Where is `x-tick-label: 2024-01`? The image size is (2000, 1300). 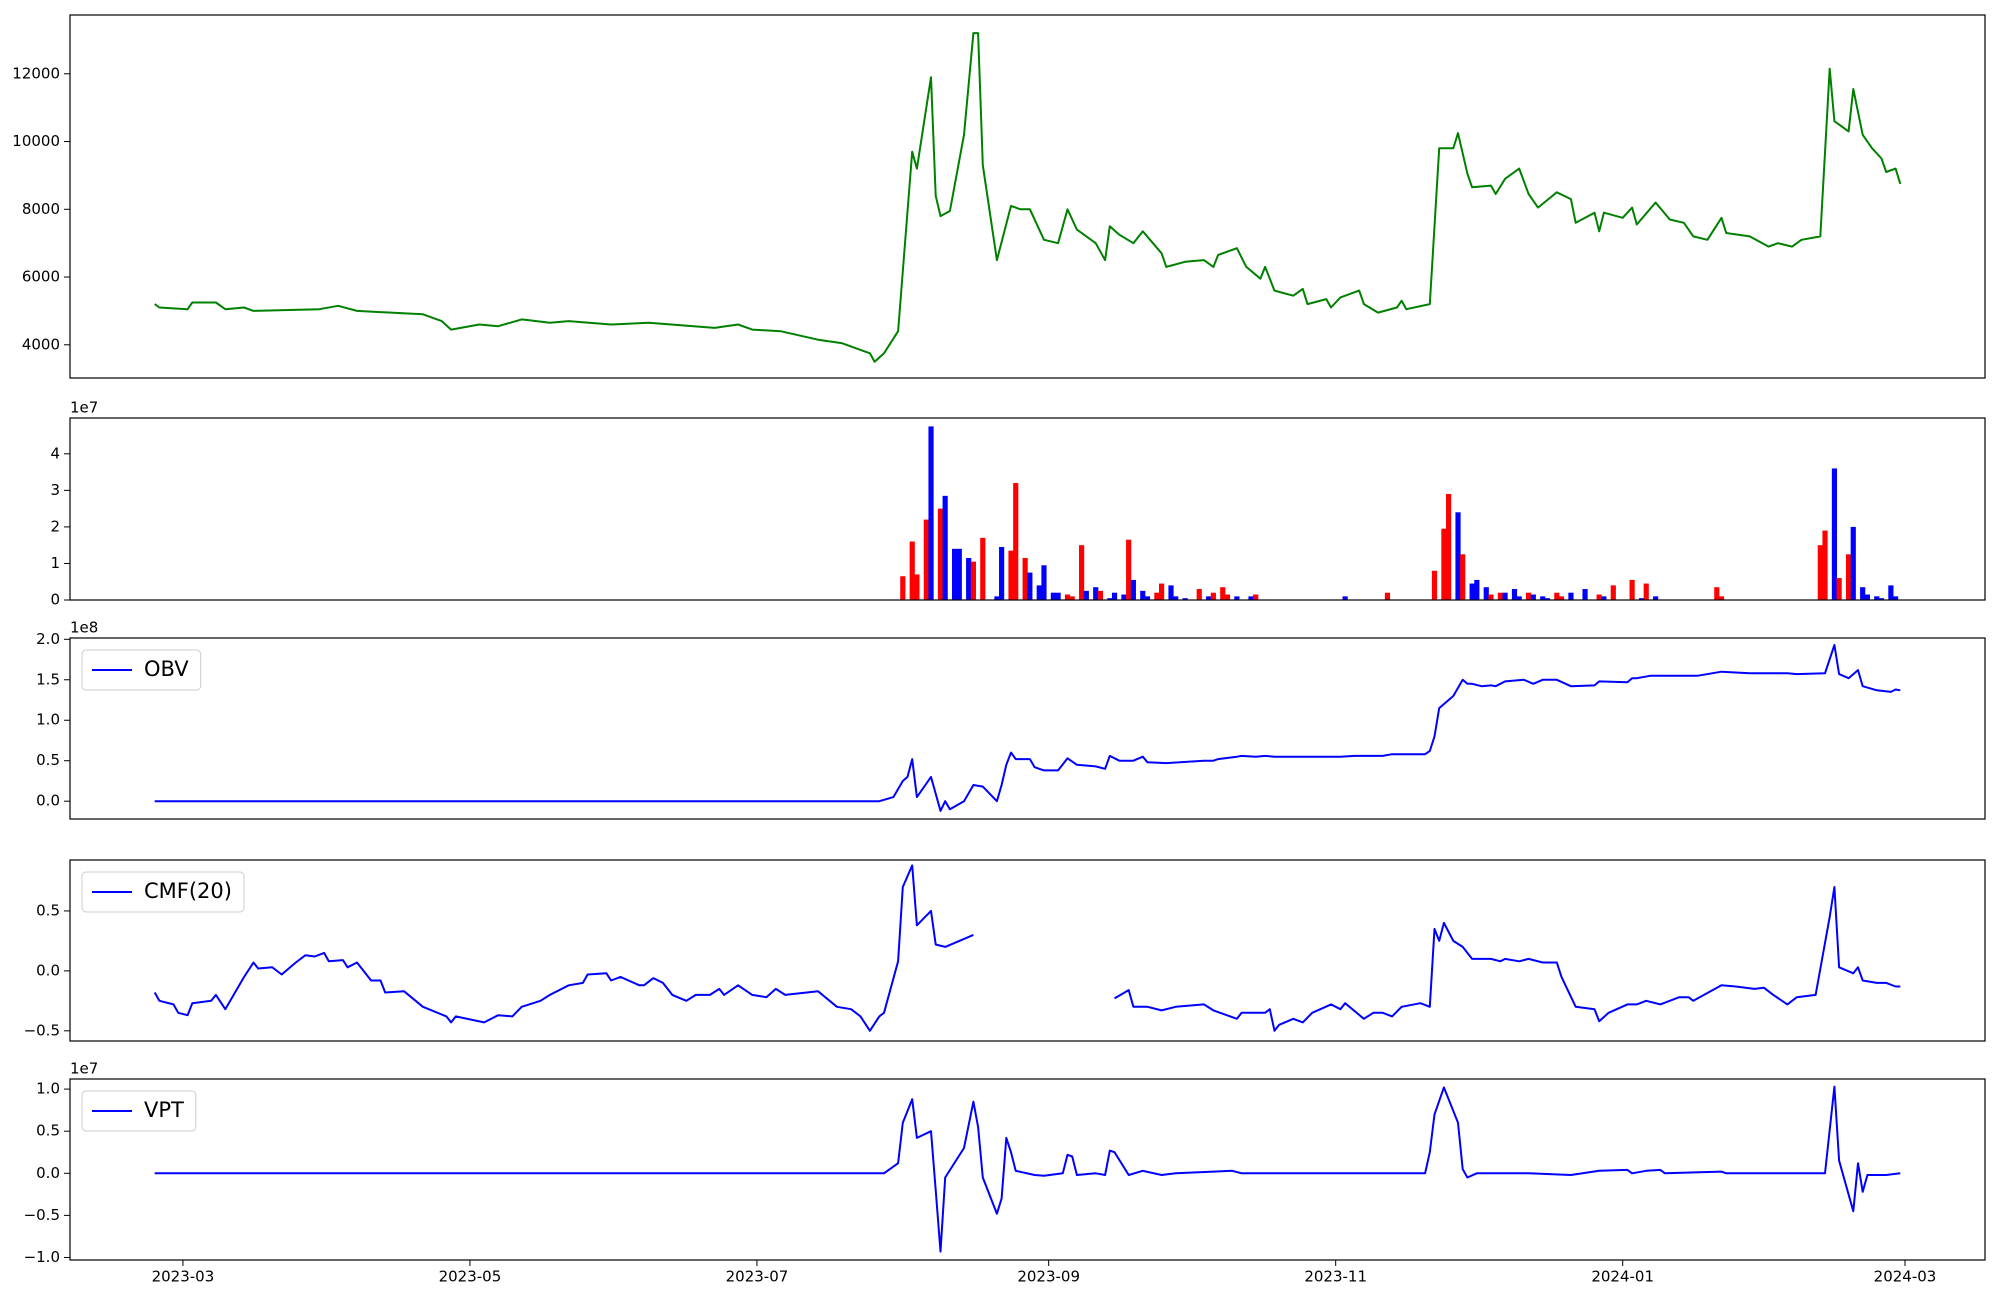 x-tick-label: 2024-01 is located at coordinates (1622, 1277).